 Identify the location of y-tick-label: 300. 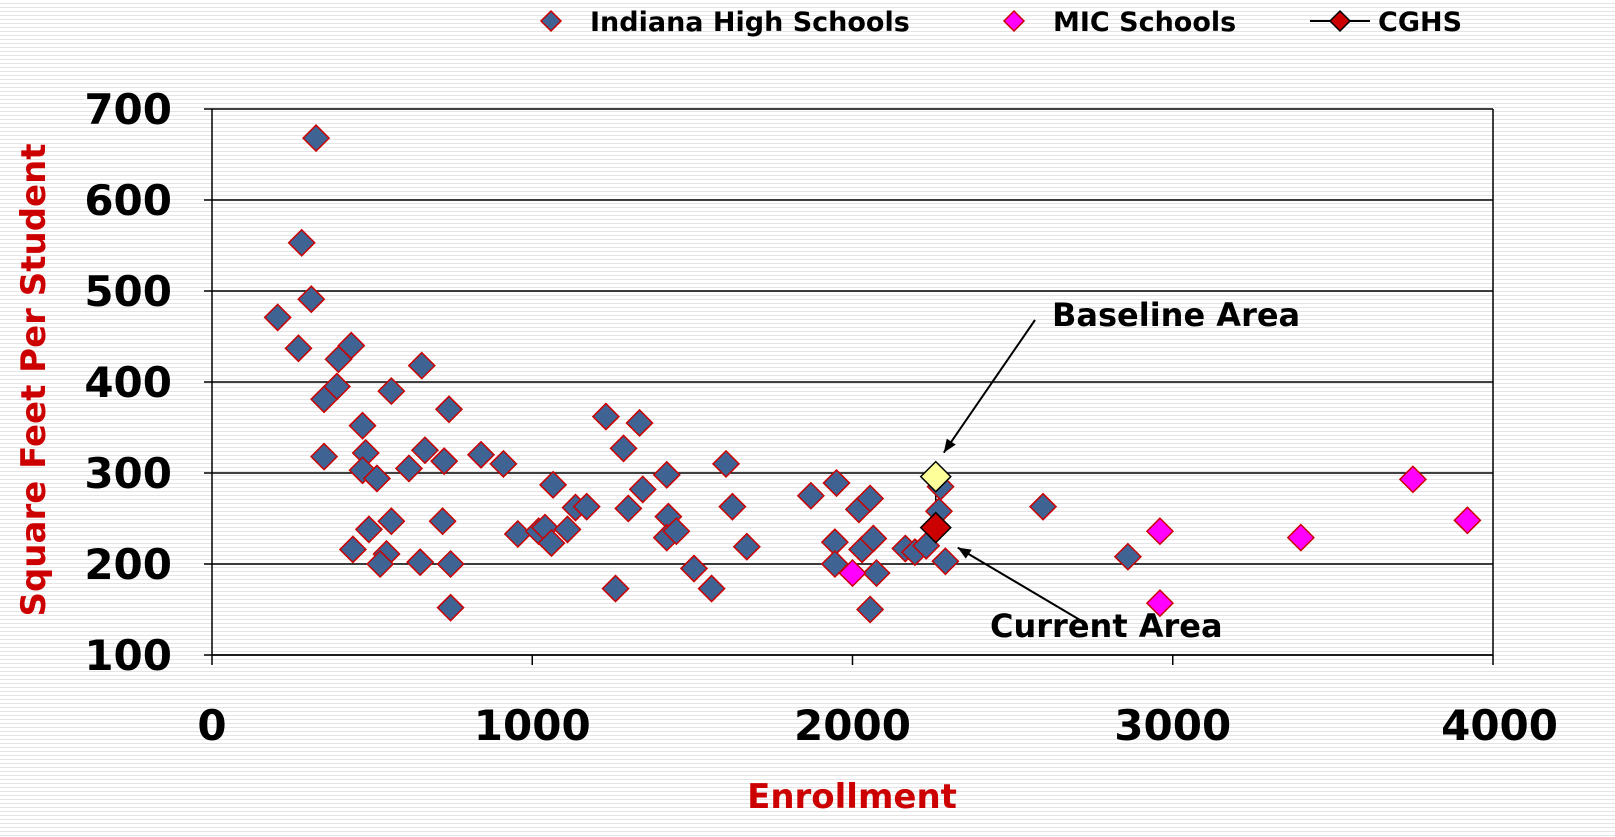
(128, 473).